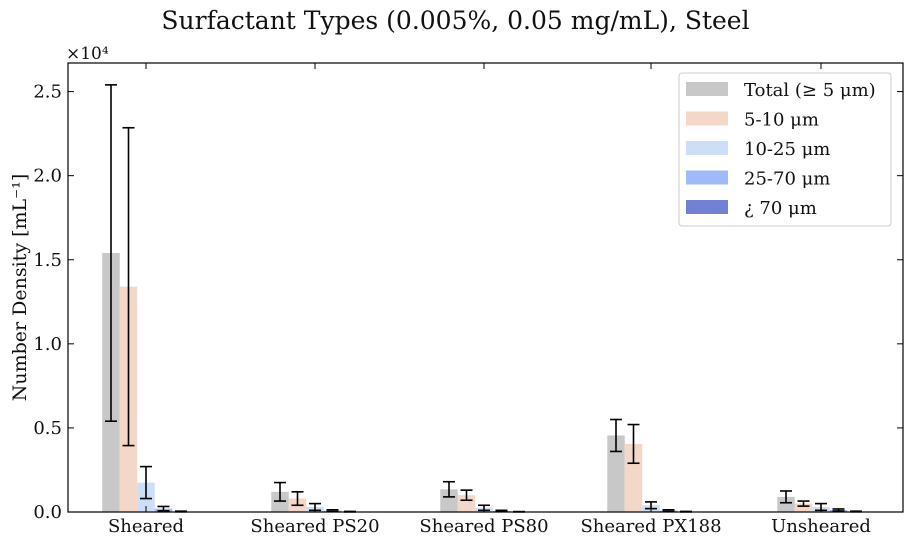 This screenshot has height=545, width=911. What do you see at coordinates (314, 526) in the screenshot?
I see `x-tick-label: Sheared PS20` at bounding box center [314, 526].